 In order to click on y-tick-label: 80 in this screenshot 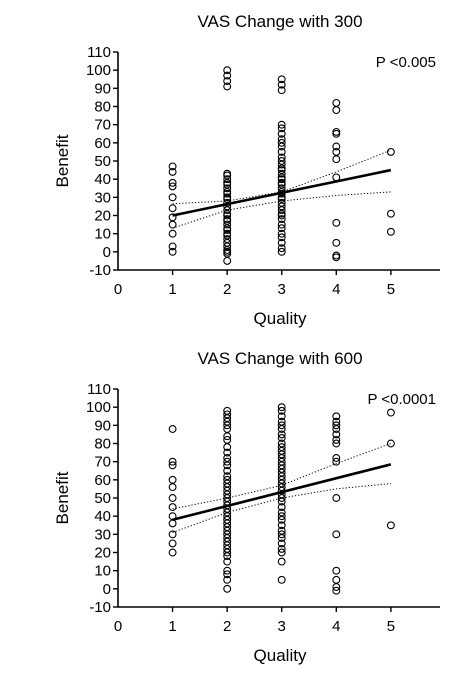, I will do `click(102, 107)`.